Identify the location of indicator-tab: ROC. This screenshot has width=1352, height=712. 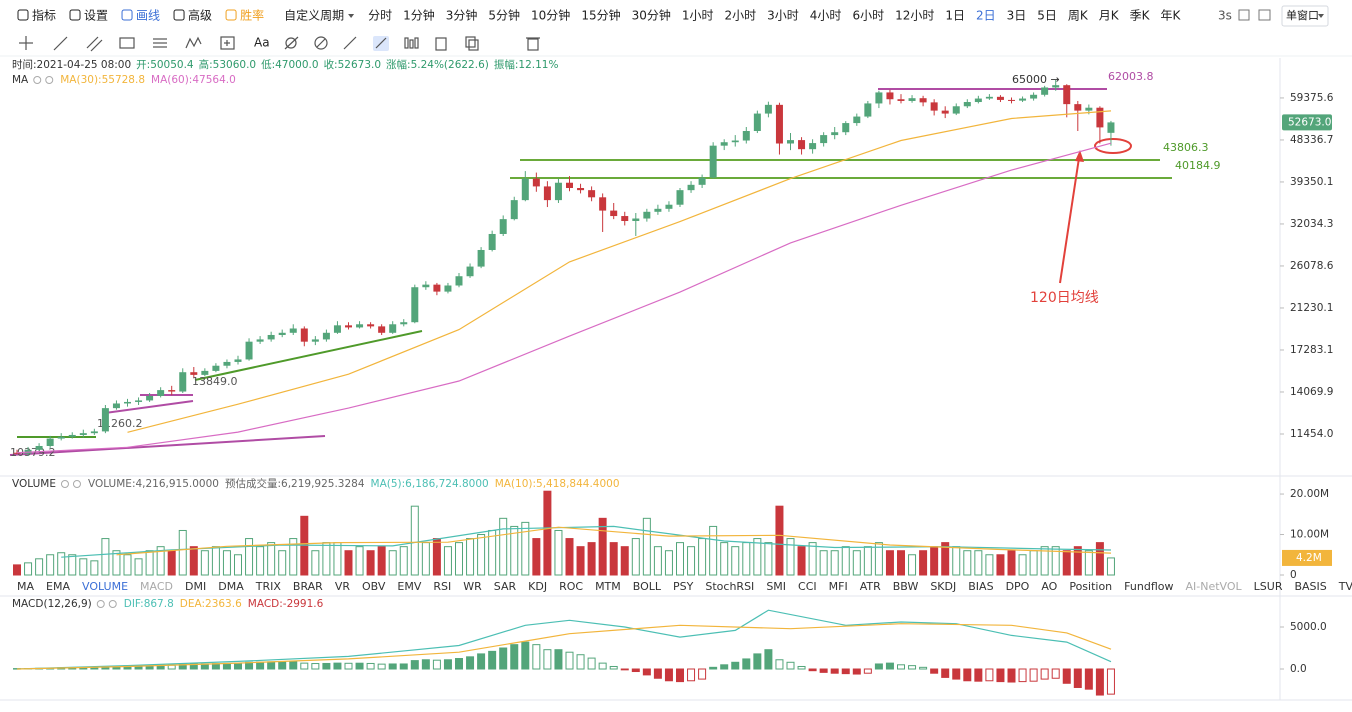
(571, 586).